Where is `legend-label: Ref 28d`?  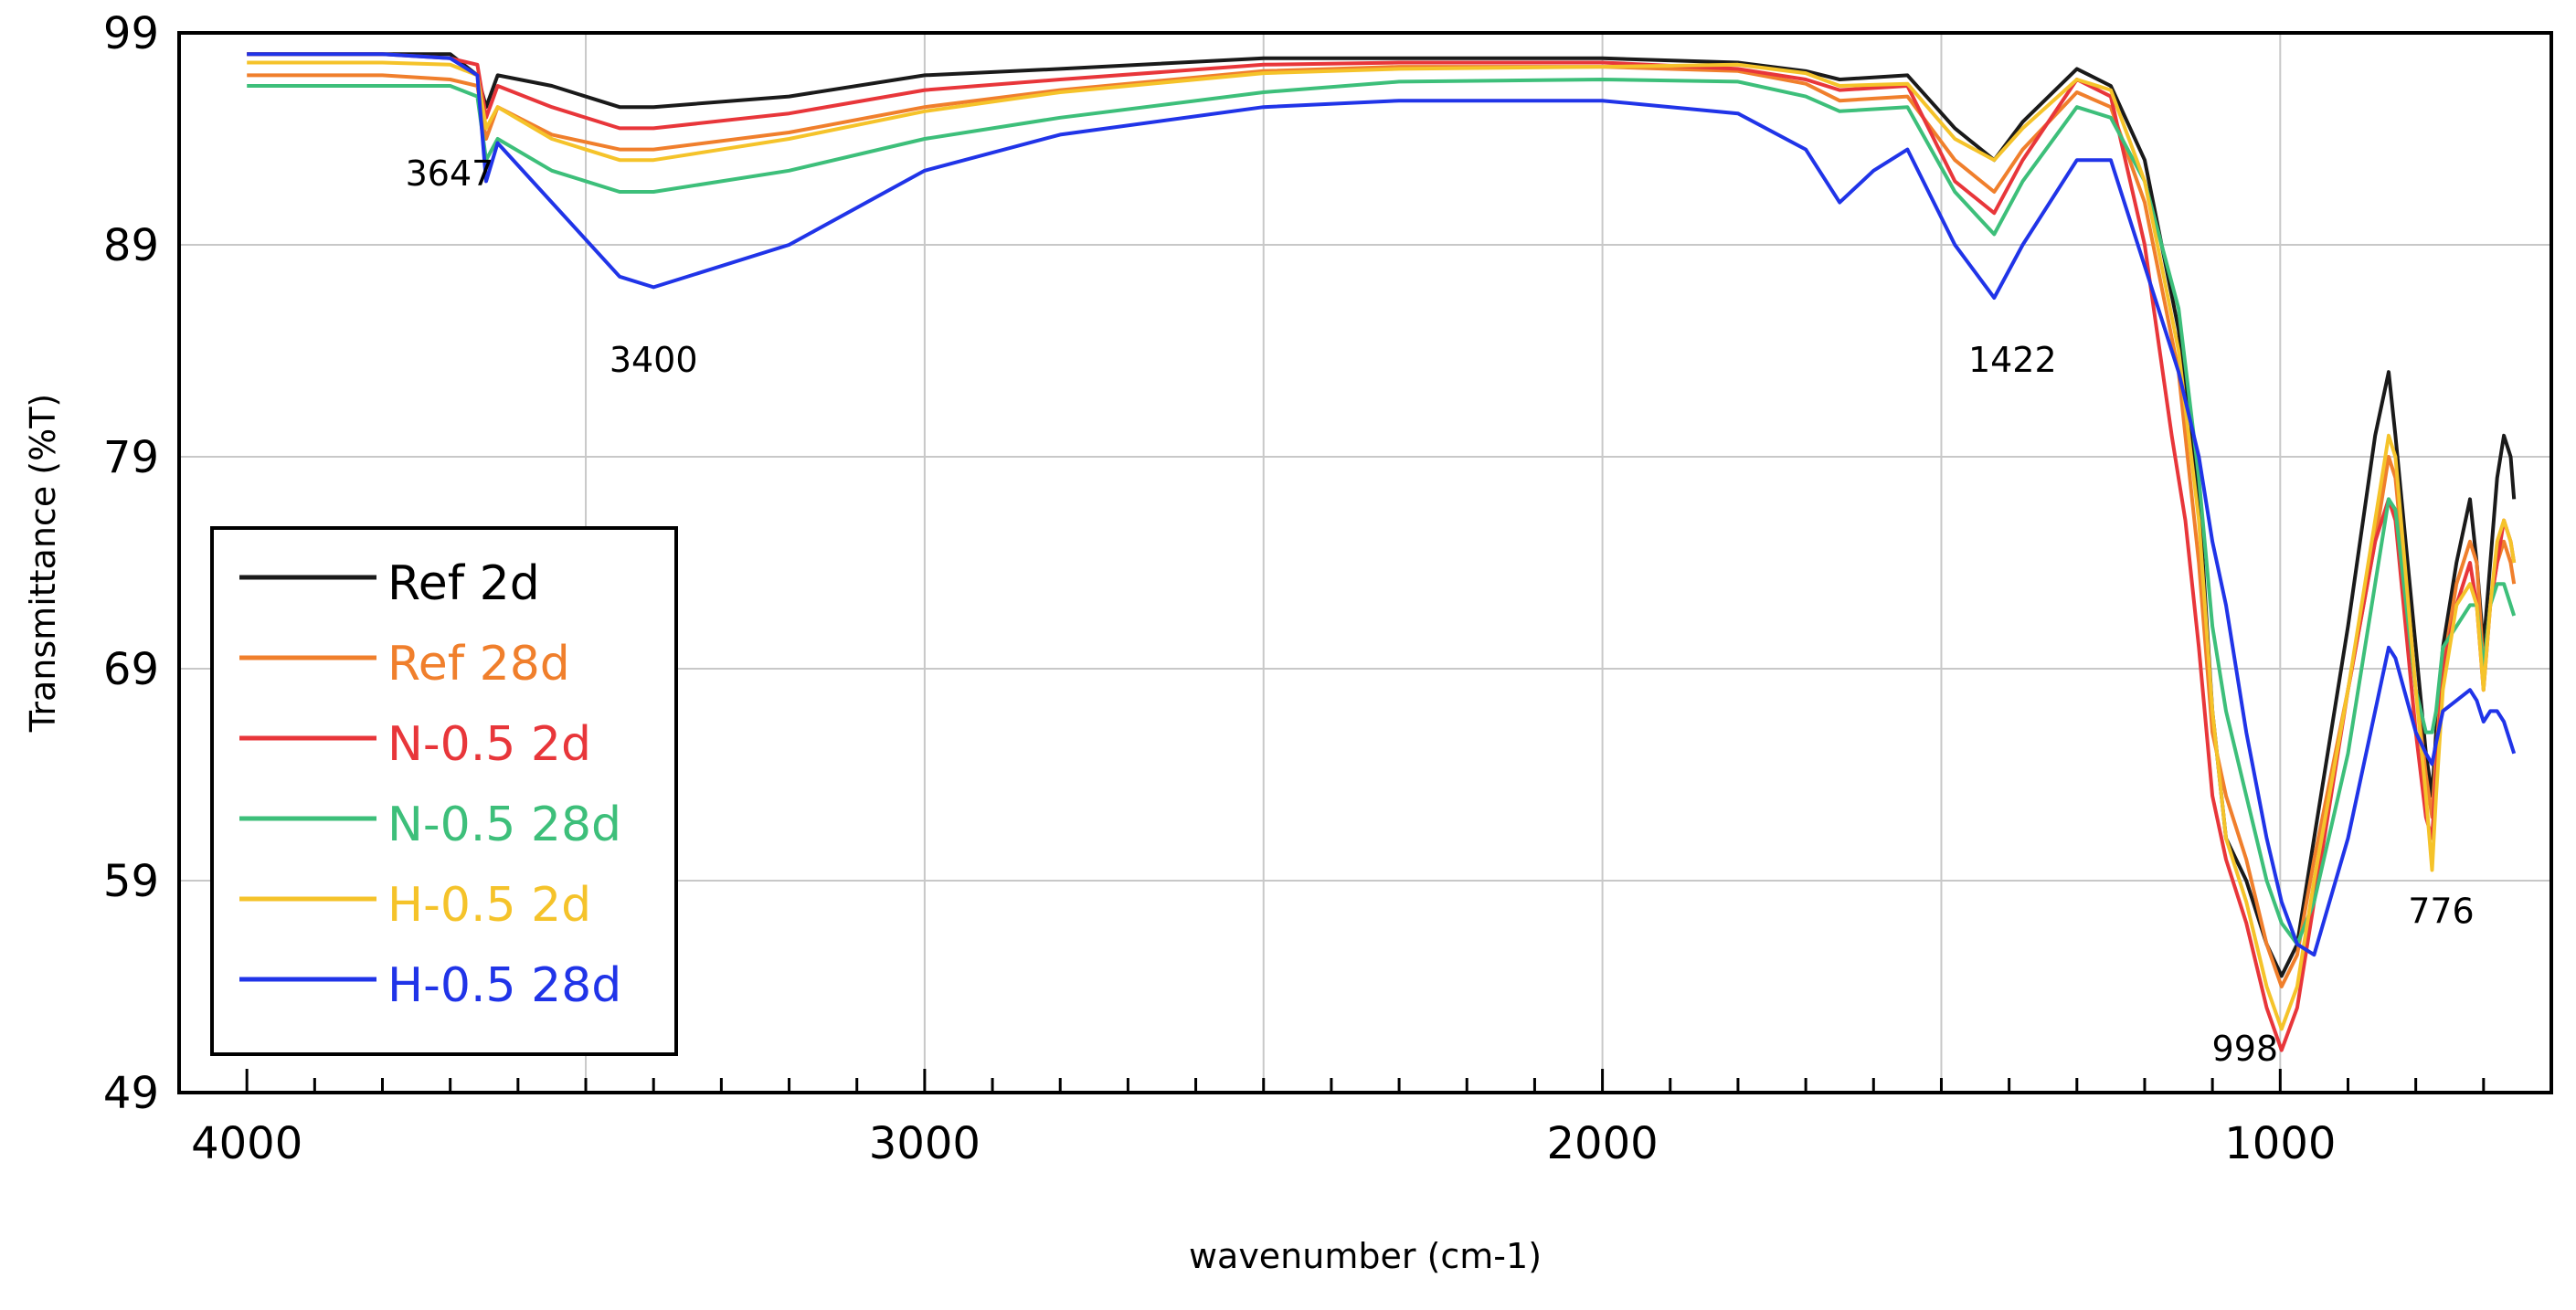
legend-label: Ref 28d is located at coordinates (478, 664).